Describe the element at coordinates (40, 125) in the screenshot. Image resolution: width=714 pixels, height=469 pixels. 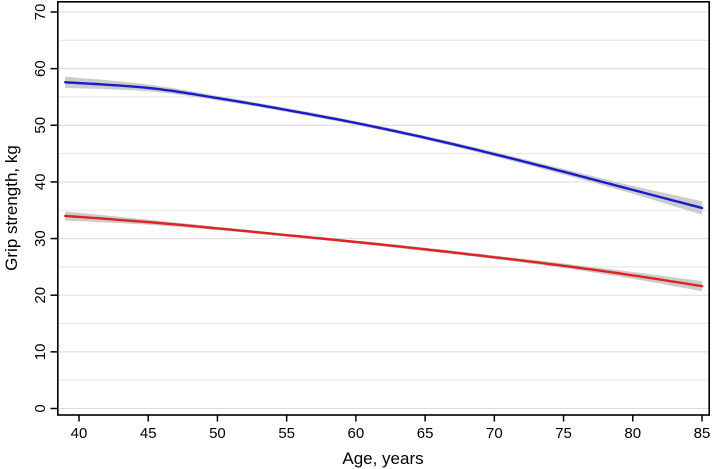
I see `y-tick-label: 50` at that location.